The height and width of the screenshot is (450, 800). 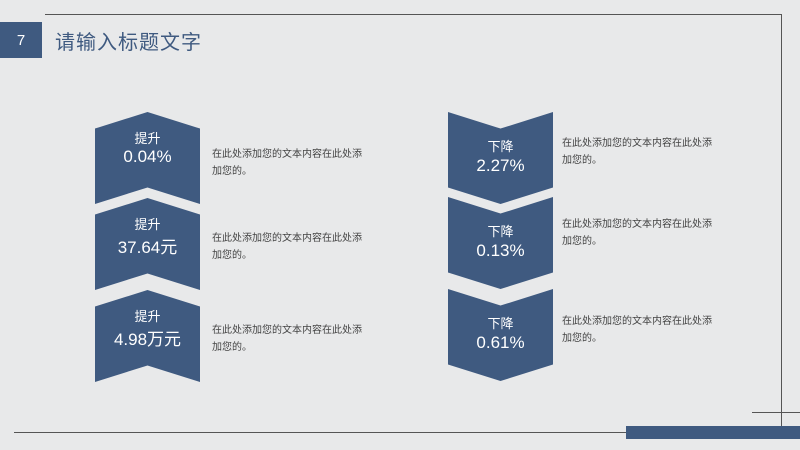 What do you see at coordinates (147, 339) in the screenshot?
I see `increase-value: 4.98万元` at bounding box center [147, 339].